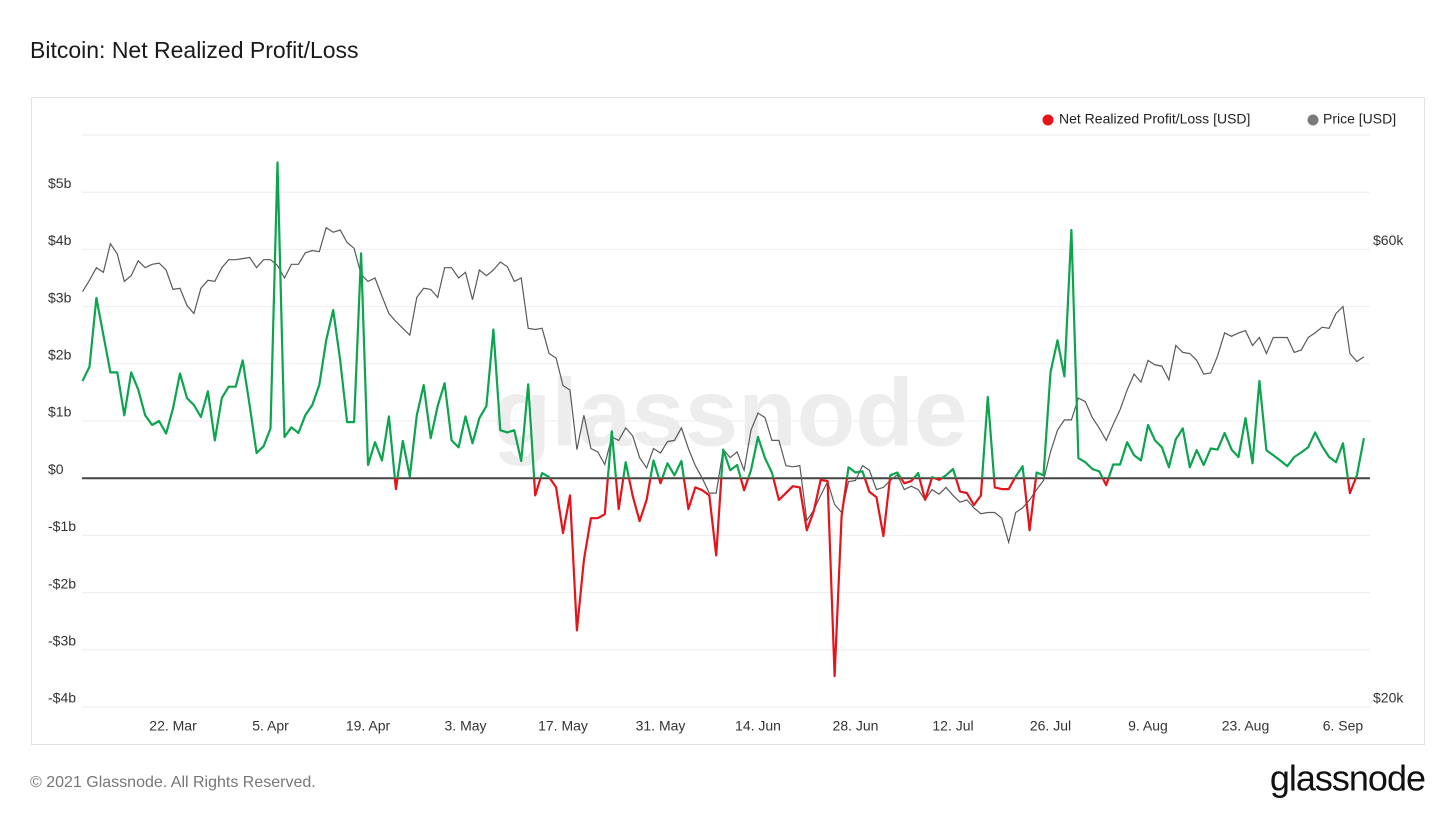 This screenshot has height=819, width=1456. What do you see at coordinates (466, 726) in the screenshot?
I see `x-tick-label: 3. May` at bounding box center [466, 726].